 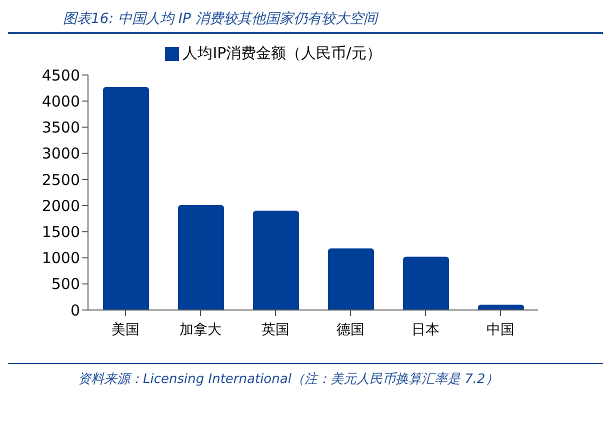 I want to click on chart-title: 图表16: 中国人均 IP 消费较其他国家仍有较大空间, so click(x=305, y=21).